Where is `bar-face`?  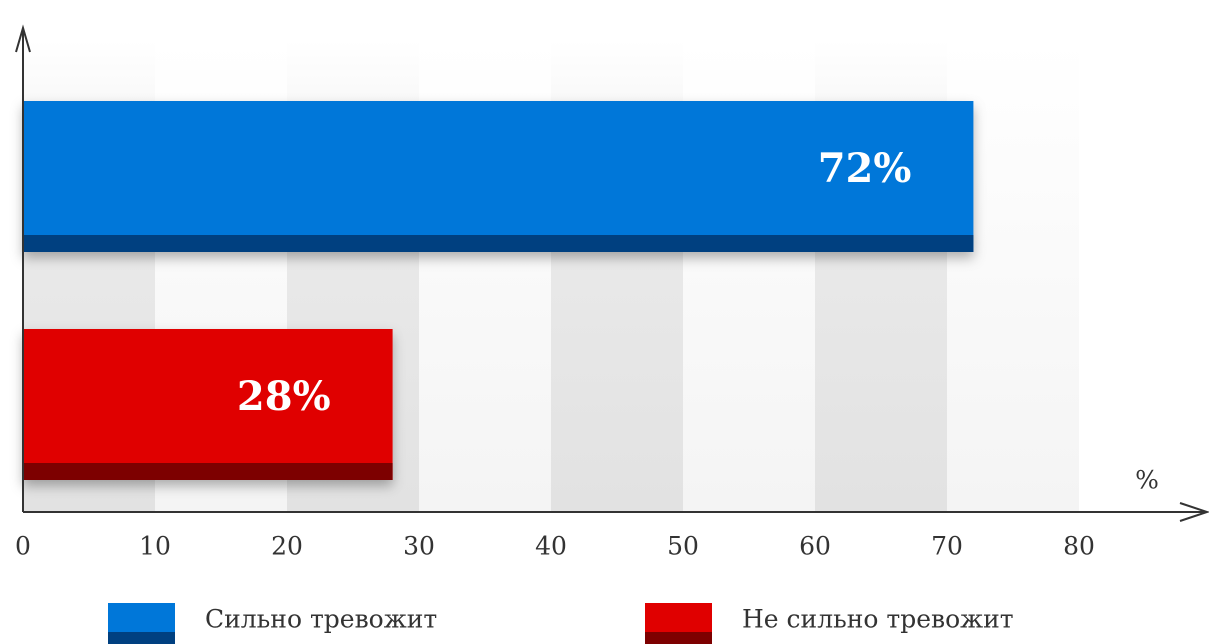 bar-face is located at coordinates (208, 404).